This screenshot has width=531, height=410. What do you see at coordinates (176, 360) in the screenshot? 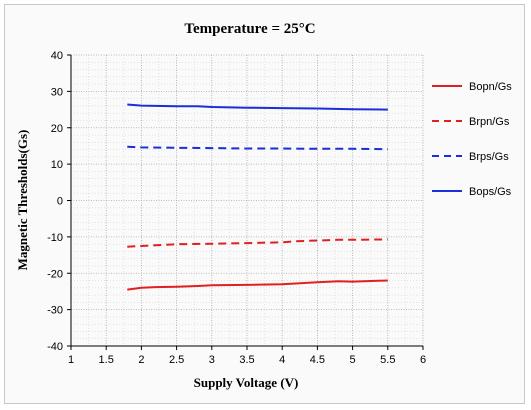
I see `x-tick-label: 2.5` at bounding box center [176, 360].